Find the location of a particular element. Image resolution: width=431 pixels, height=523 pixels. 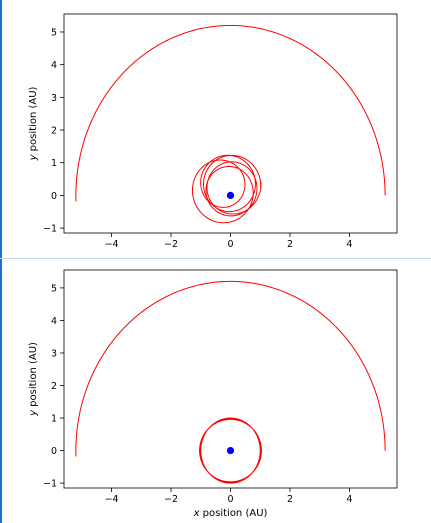

series-precessing-loops-line is located at coordinates (226, 189).